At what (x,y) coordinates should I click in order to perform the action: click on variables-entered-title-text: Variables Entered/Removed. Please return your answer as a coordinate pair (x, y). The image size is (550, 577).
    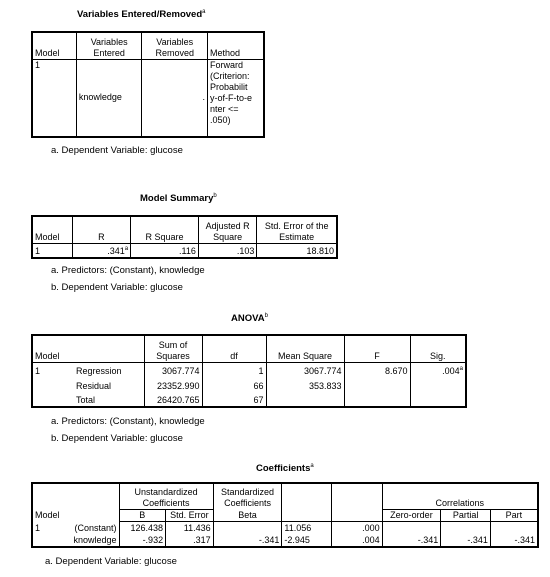
    Looking at the image, I should click on (140, 15).